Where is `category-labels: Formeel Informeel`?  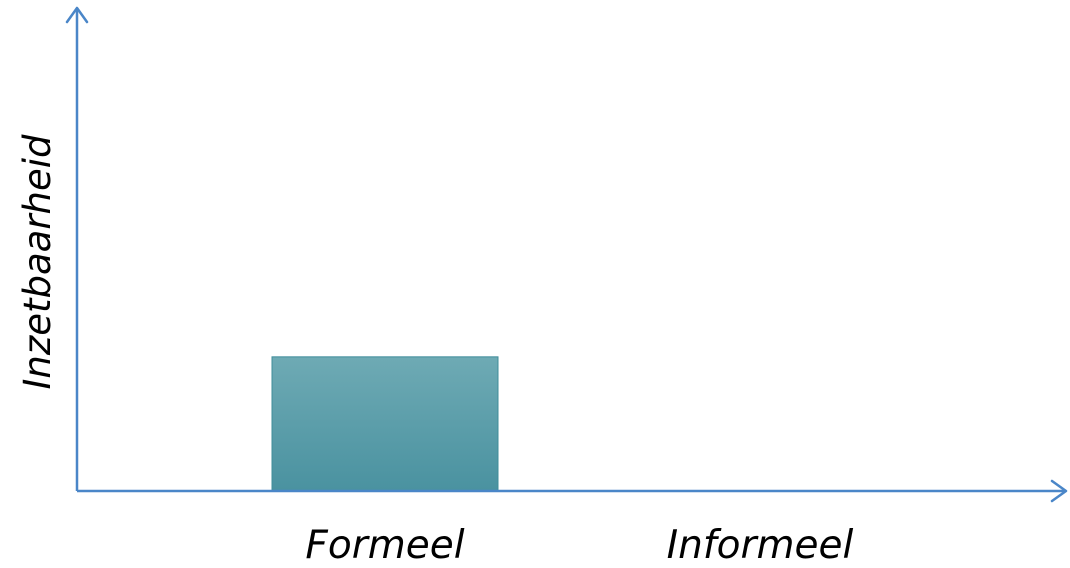 category-labels: Formeel Informeel is located at coordinates (579, 545).